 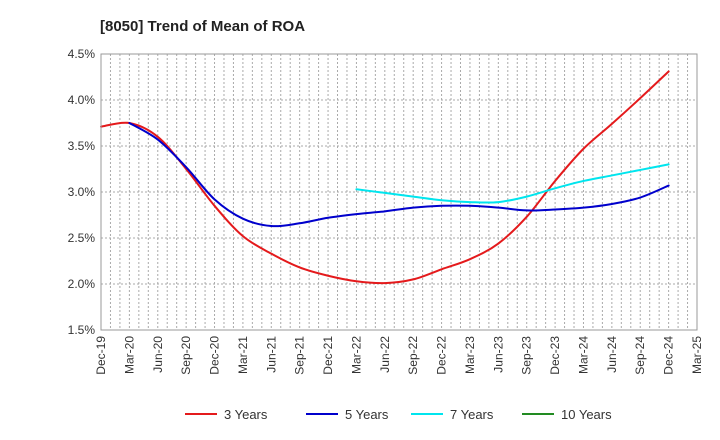 I want to click on x-tick-label: Dec-22, so click(x=442, y=355).